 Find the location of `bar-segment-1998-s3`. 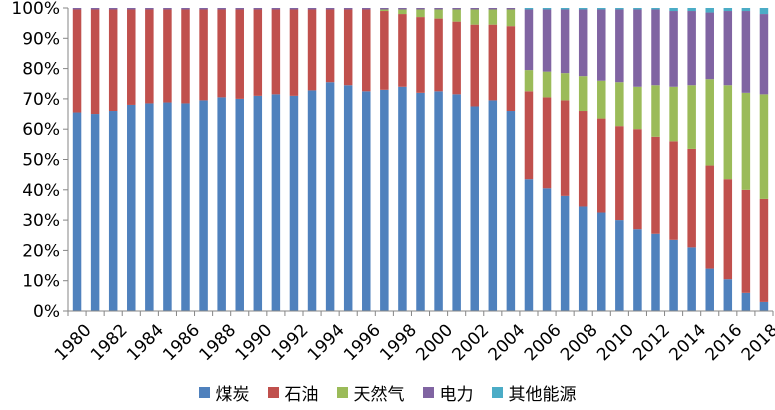

bar-segment-1998-s3 is located at coordinates (402, 9).